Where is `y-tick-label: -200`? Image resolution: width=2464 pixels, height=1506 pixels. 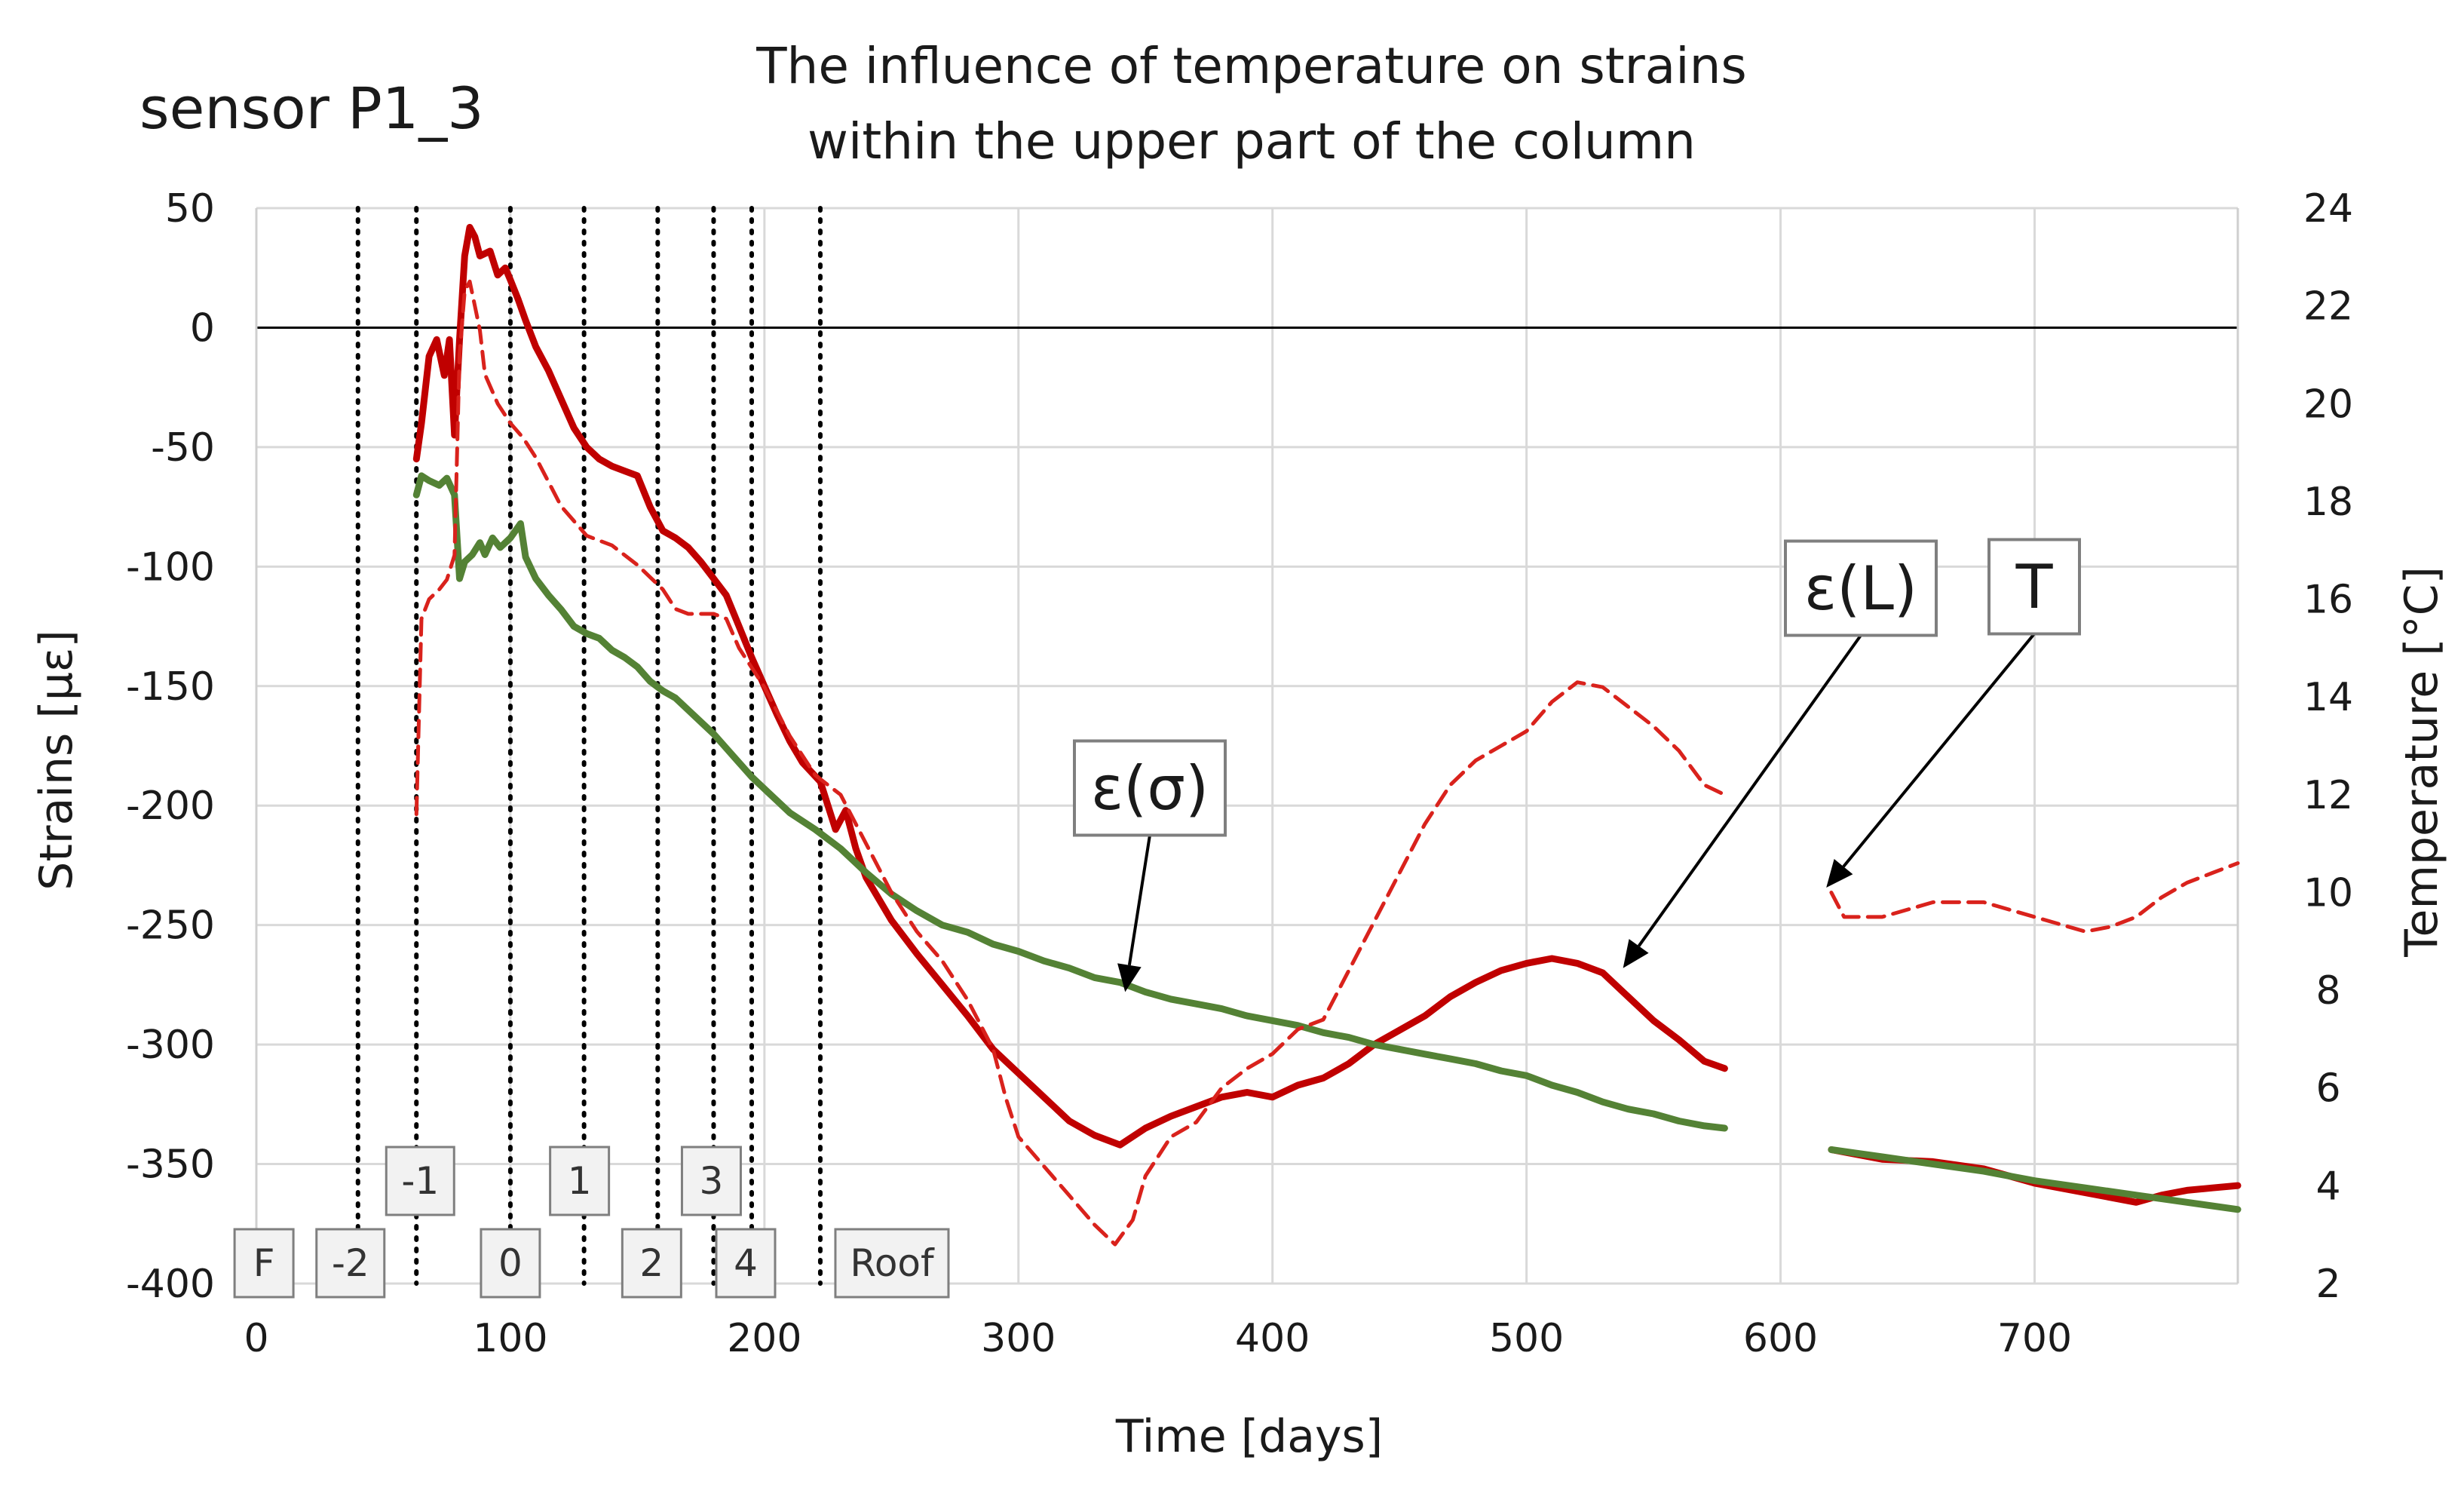 y-tick-label: -200 is located at coordinates (171, 806).